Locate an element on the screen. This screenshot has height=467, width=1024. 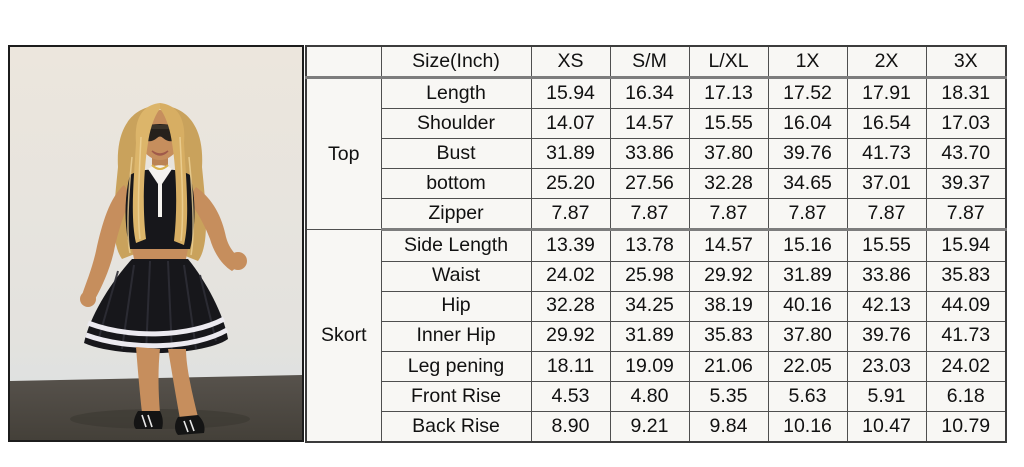
model-shoe-right is located at coordinates (190, 425).